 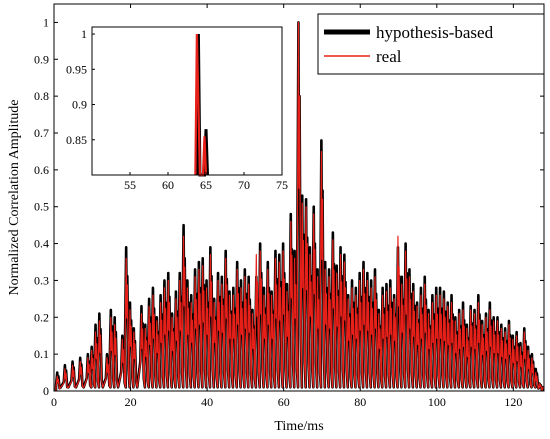 What do you see at coordinates (282, 185) in the screenshot?
I see `inset-x-tick-label: 75` at bounding box center [282, 185].